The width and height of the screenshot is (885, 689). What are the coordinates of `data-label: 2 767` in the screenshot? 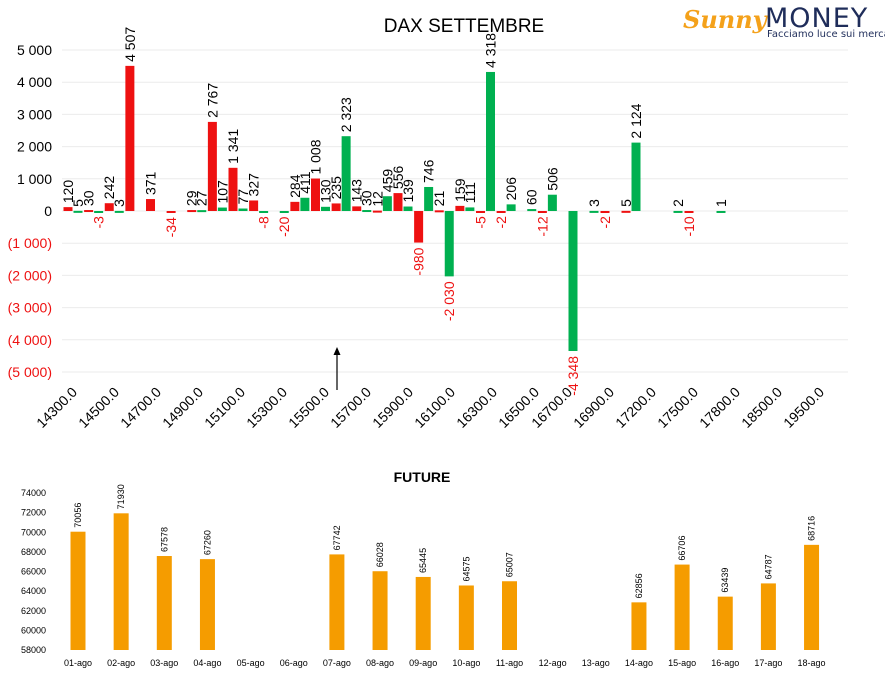 It's located at (212, 100).